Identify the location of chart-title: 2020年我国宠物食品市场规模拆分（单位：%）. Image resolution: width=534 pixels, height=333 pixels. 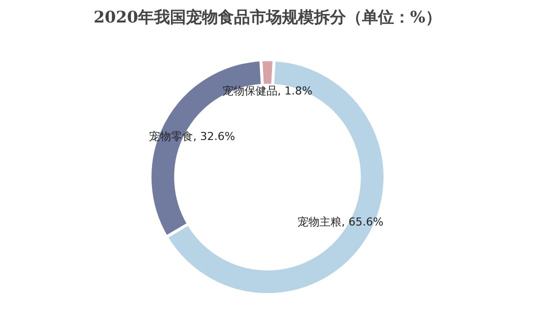
(268, 17).